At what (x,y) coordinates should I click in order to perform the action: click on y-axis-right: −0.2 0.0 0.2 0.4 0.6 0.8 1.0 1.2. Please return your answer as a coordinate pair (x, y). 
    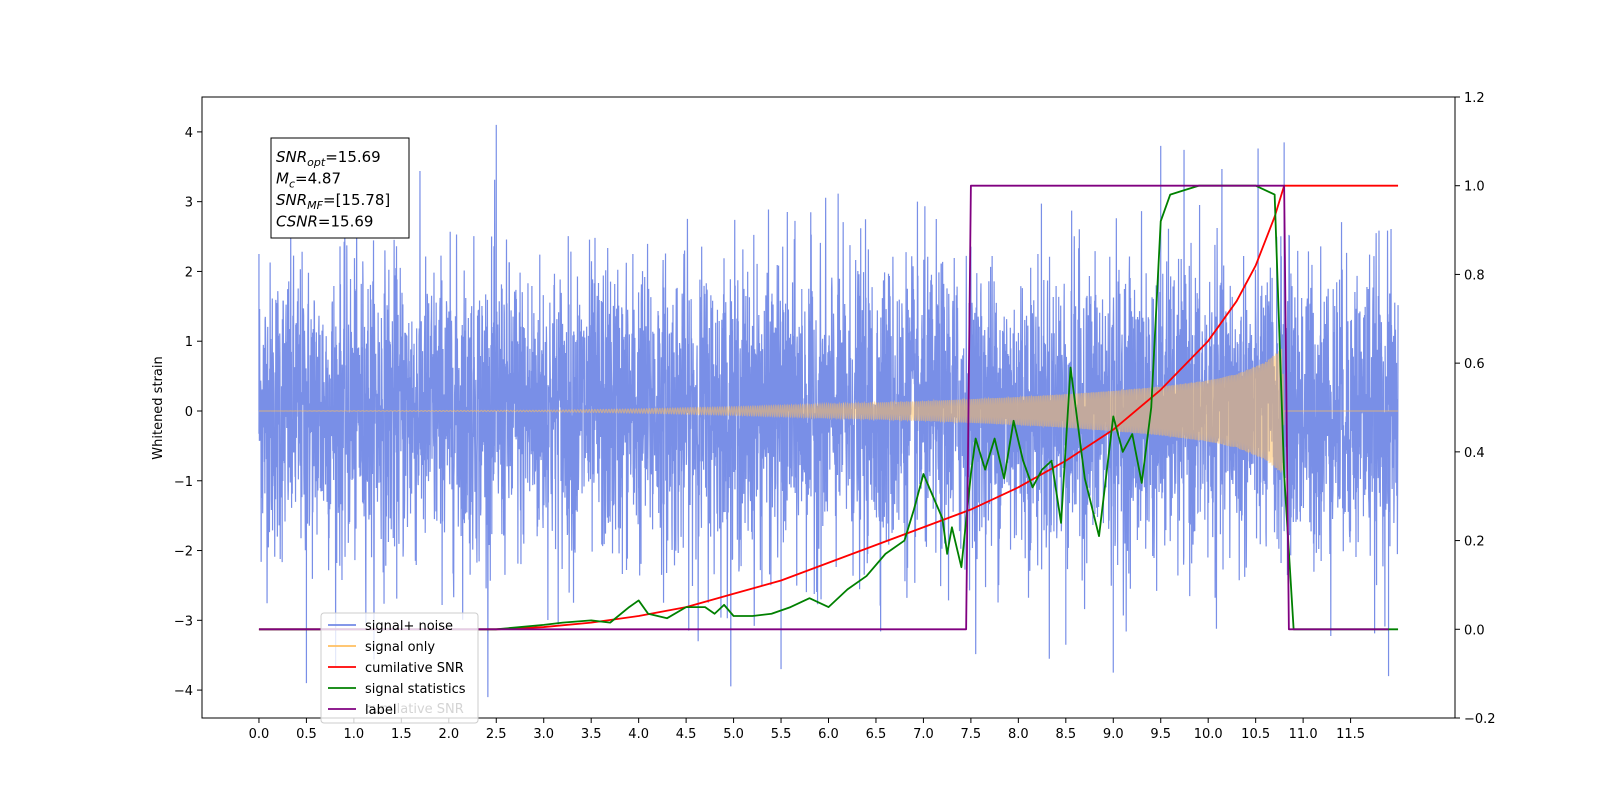
    Looking at the image, I should click on (1475, 409).